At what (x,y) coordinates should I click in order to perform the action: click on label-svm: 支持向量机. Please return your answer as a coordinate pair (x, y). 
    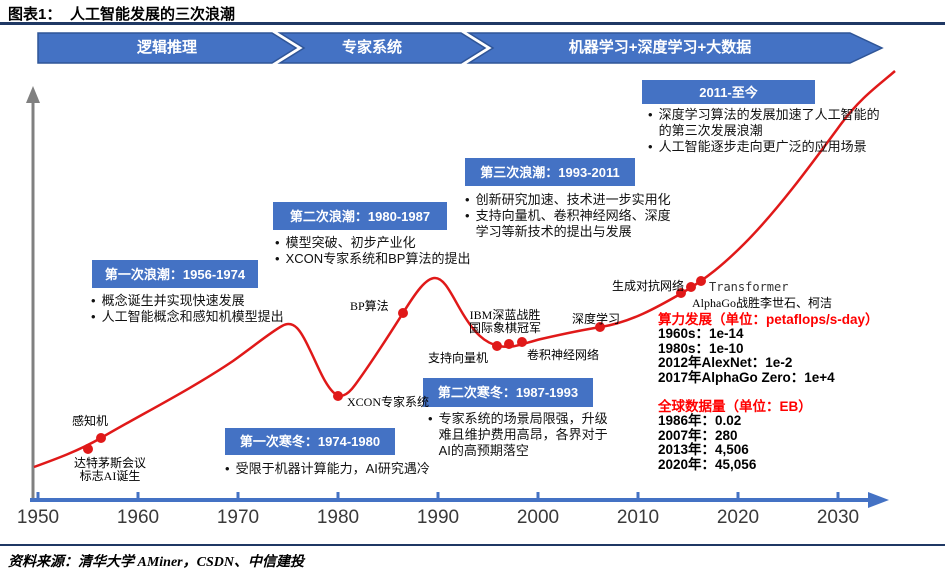
    Looking at the image, I should click on (458, 358).